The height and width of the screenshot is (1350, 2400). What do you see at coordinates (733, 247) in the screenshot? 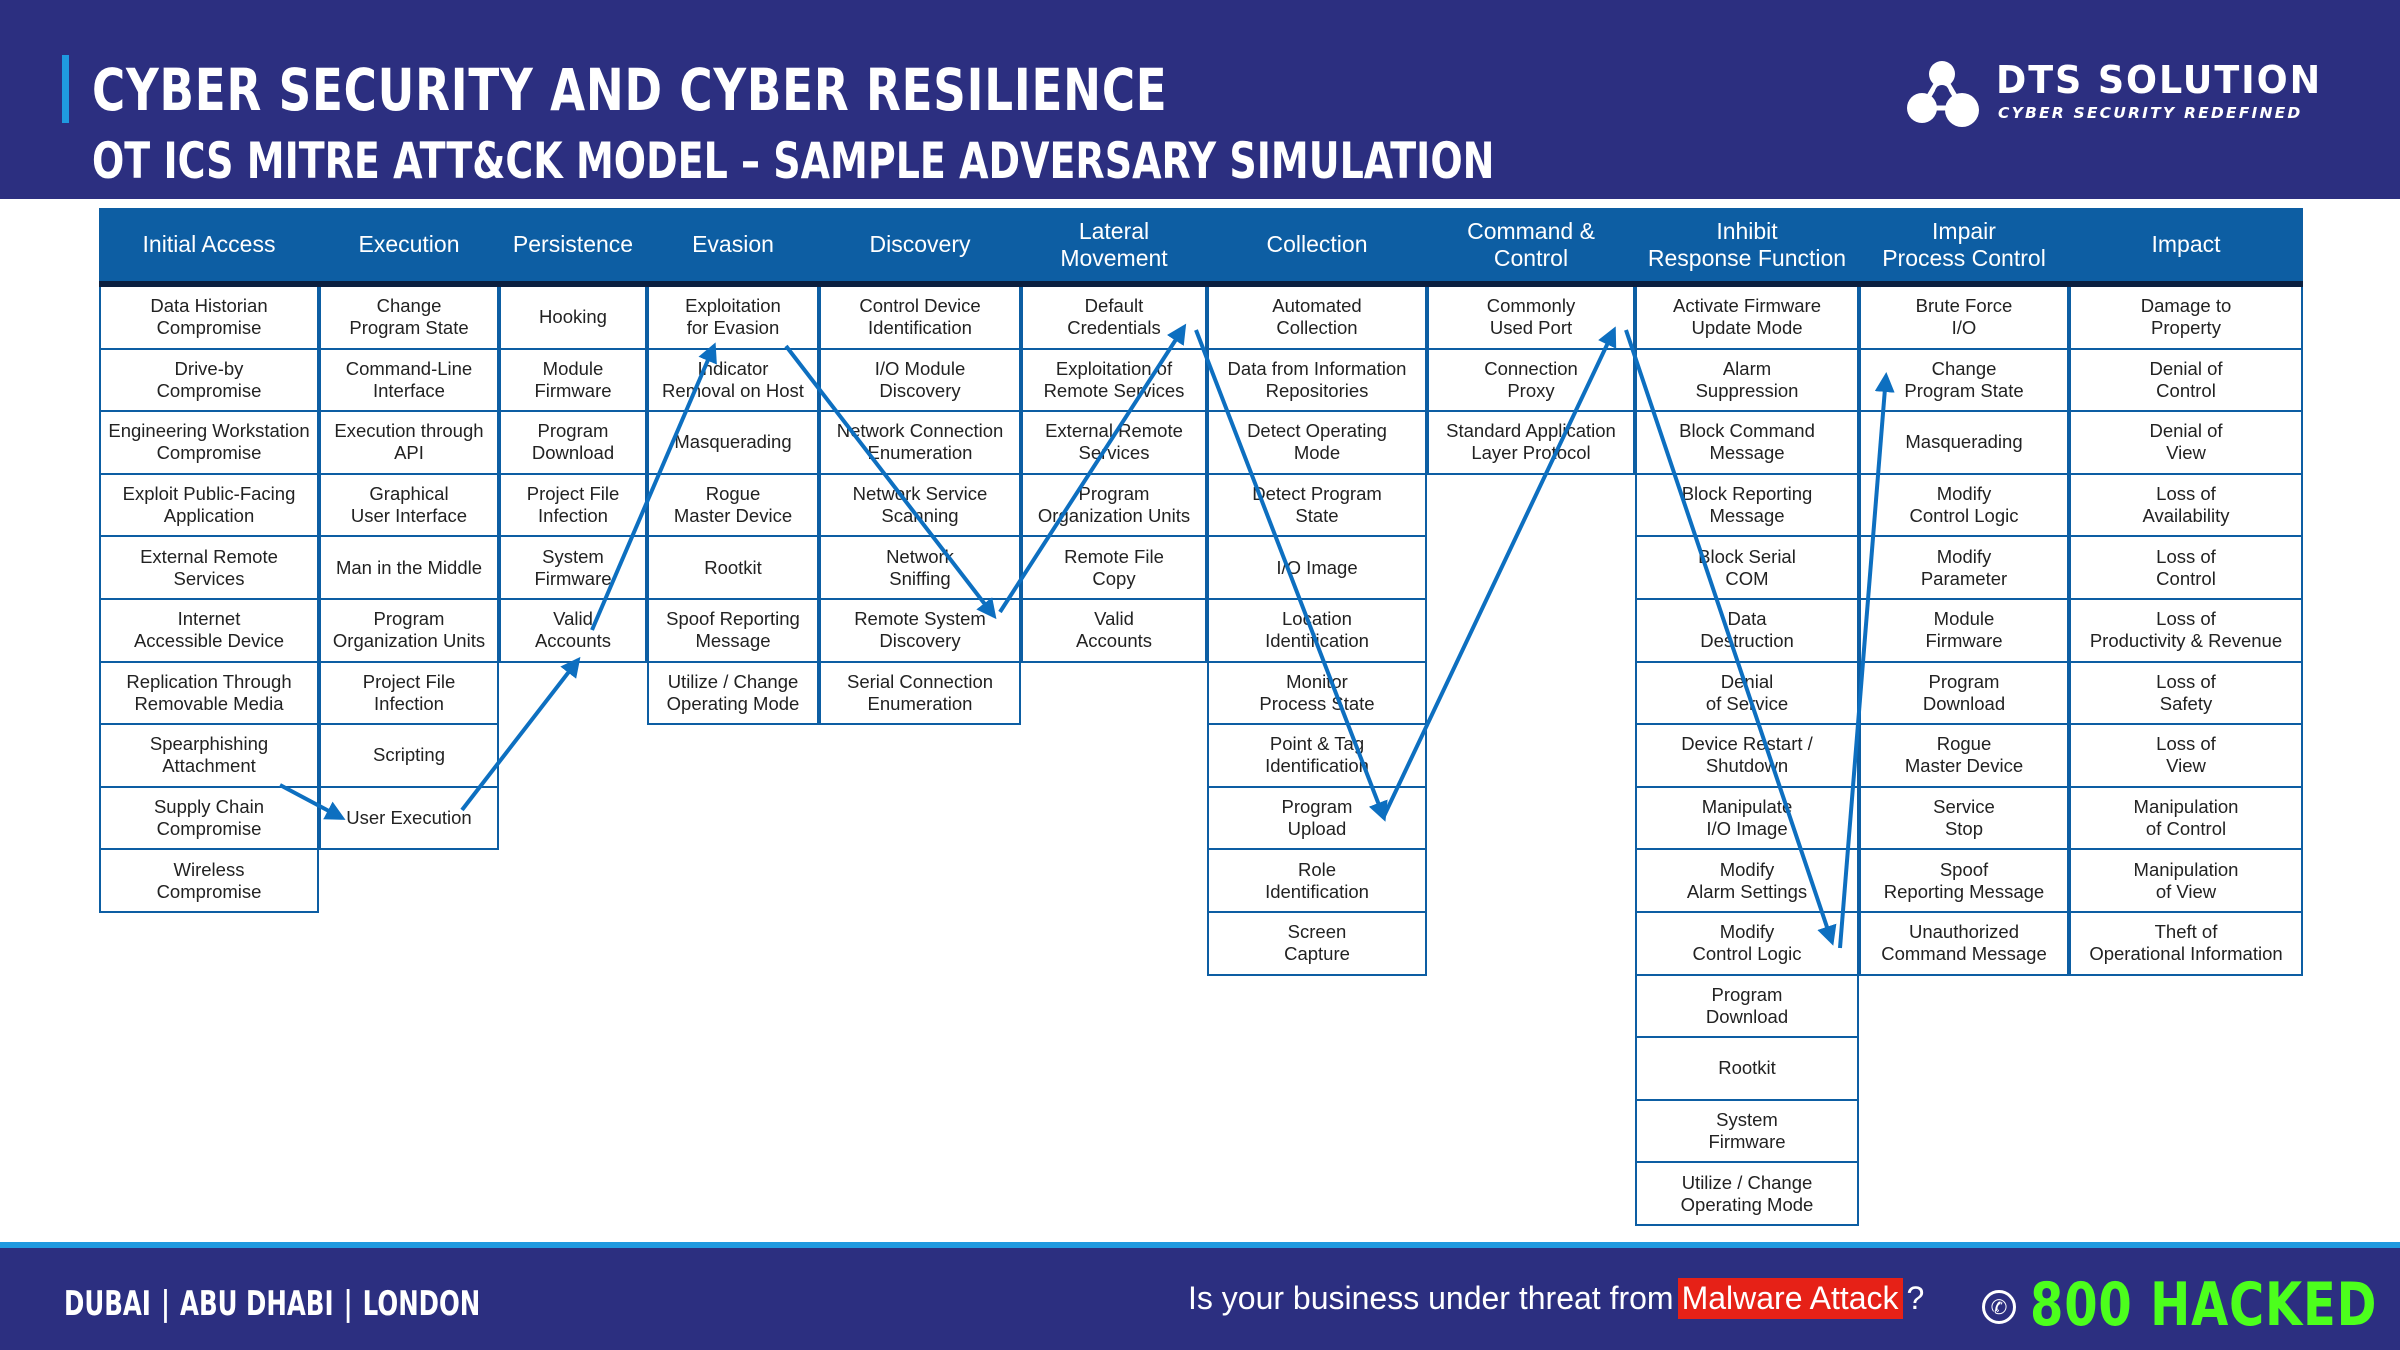
I see `tactic-header: Evasion` at bounding box center [733, 247].